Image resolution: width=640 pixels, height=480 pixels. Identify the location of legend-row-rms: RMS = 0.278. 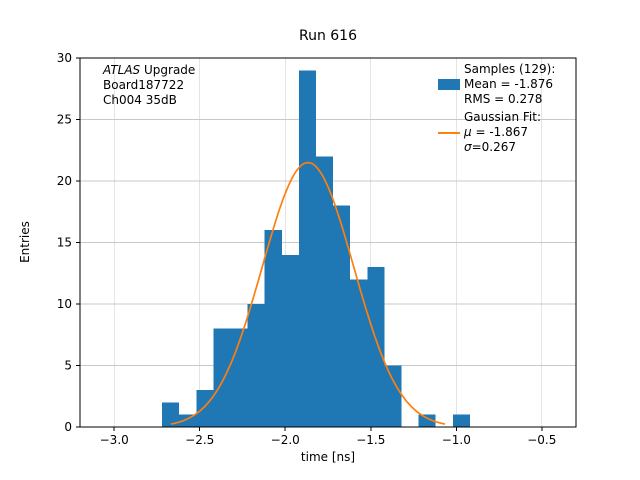
(496, 99).